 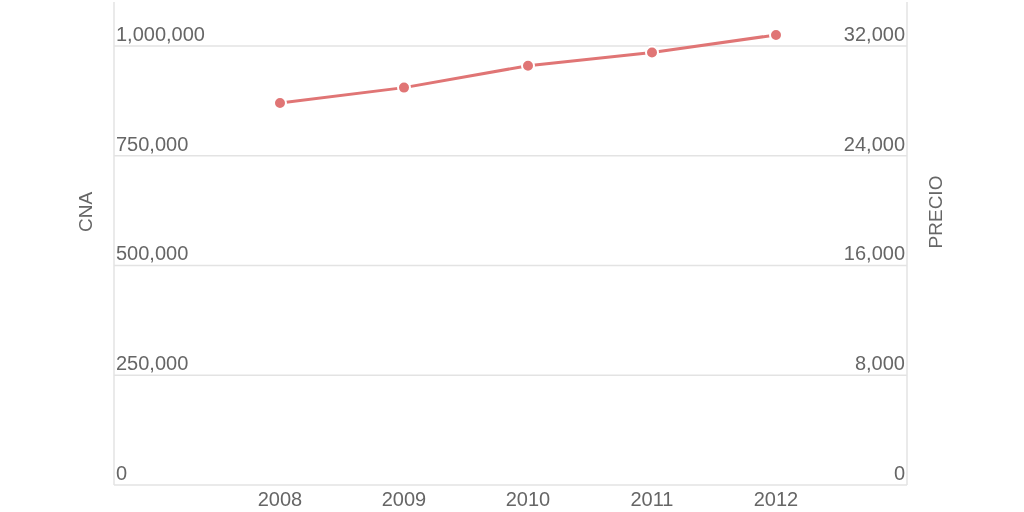 What do you see at coordinates (280, 499) in the screenshot?
I see `x-tick-label: 2008` at bounding box center [280, 499].